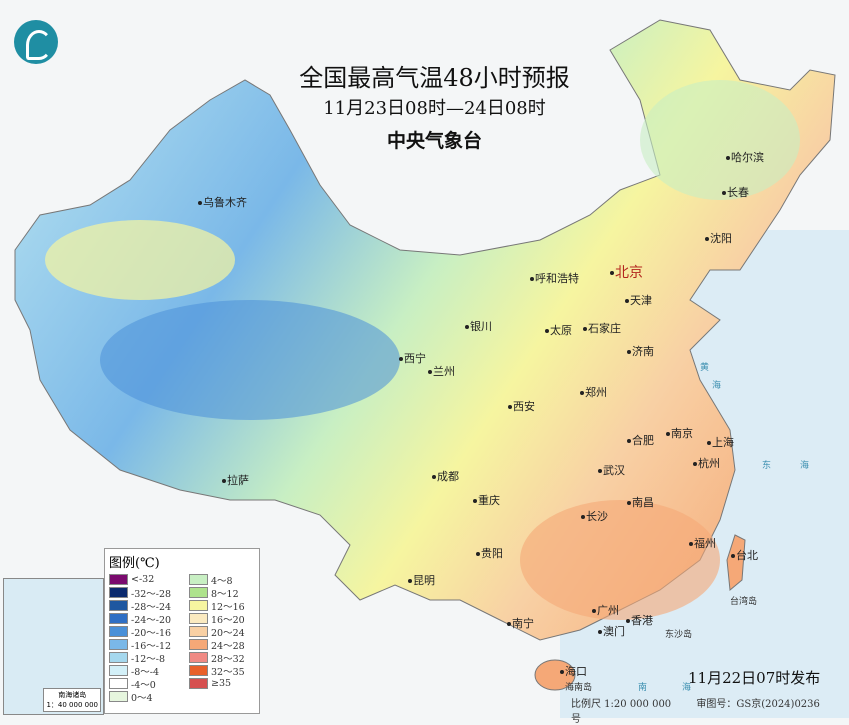 The image size is (849, 725). Describe the element at coordinates (621, 704) in the screenshot. I see `map-scale: 比例尺 1:20 000 000` at that location.